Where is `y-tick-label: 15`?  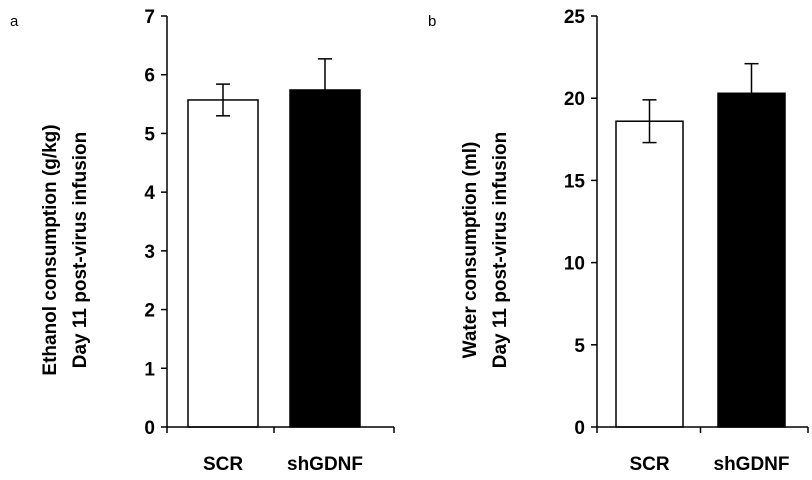 y-tick-label: 15 is located at coordinates (575, 181).